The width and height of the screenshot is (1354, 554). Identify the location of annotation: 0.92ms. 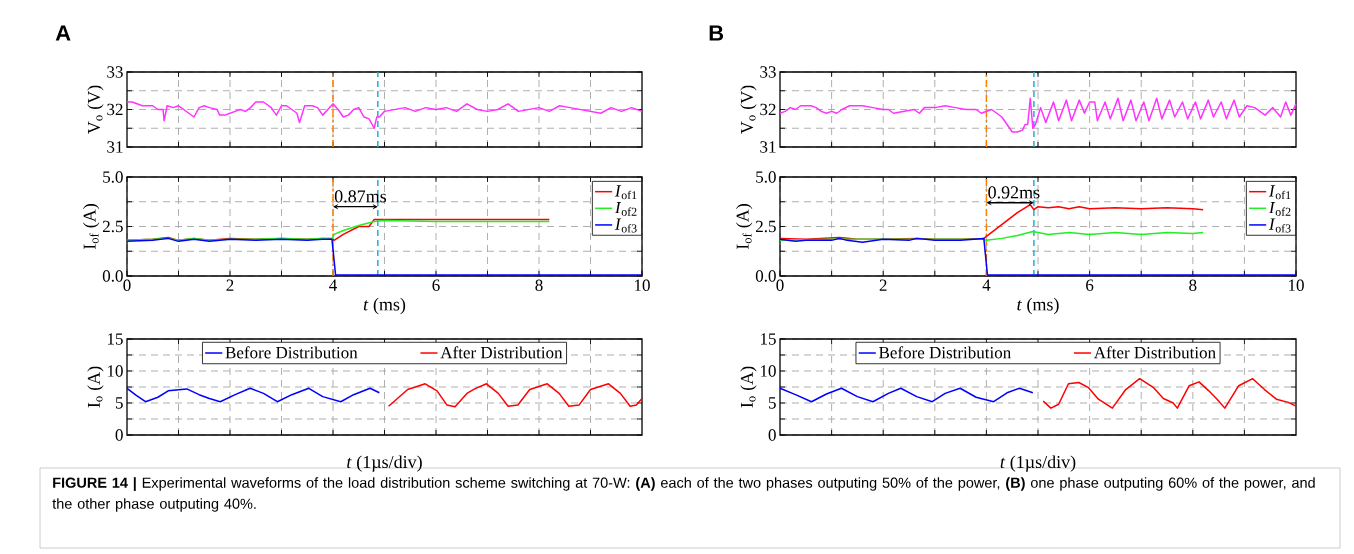
(1014, 192).